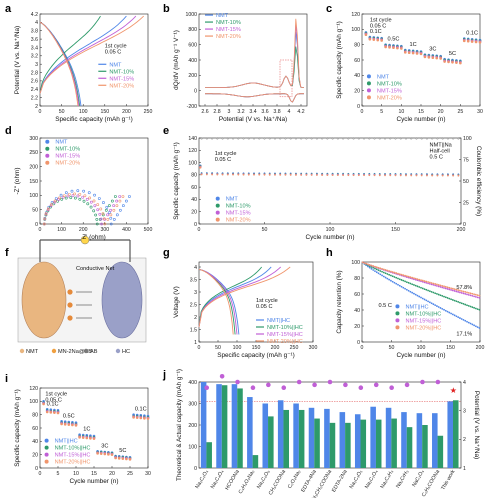  What do you see at coordinates (176, 181) in the screenshot?
I see `y-axis-label: Specific capacity (mAh g⁻¹)` at bounding box center [176, 181].